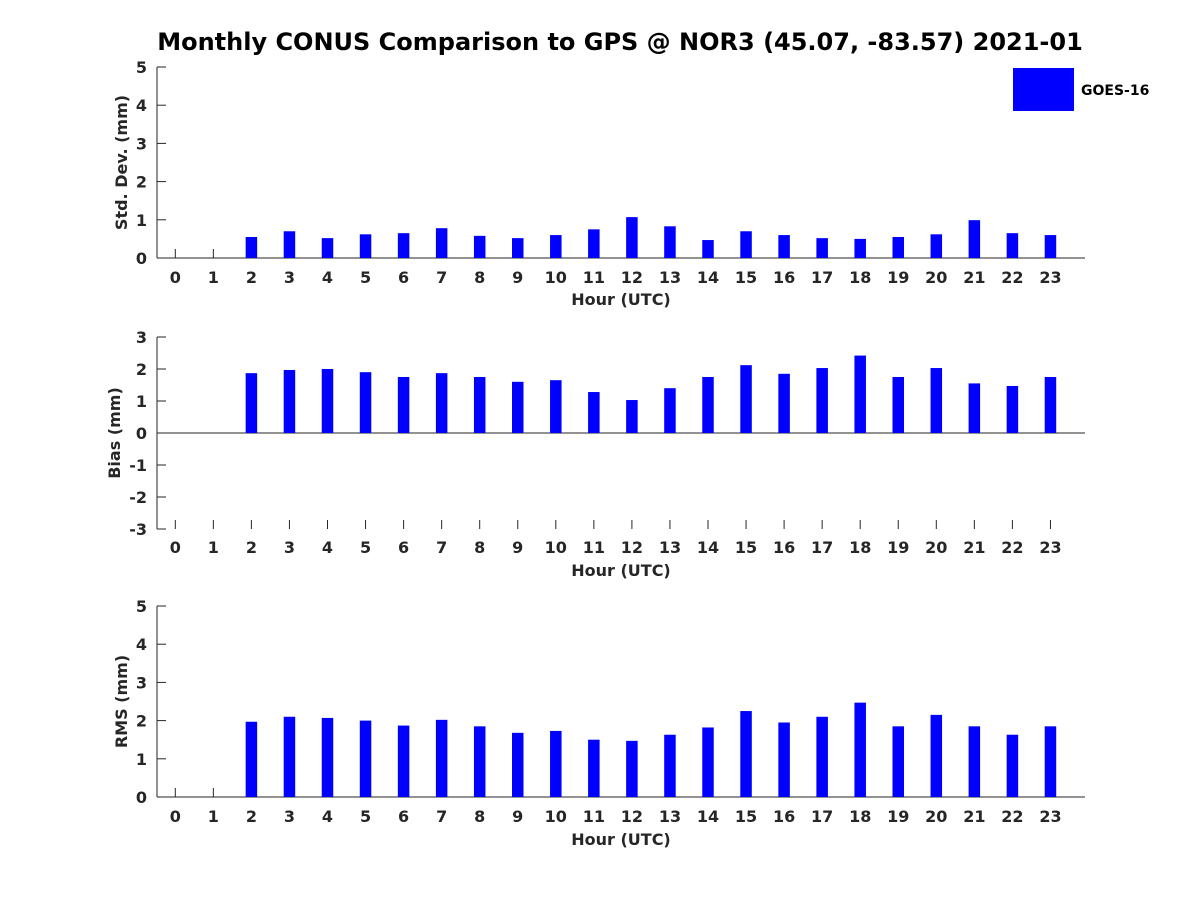  What do you see at coordinates (141, 105) in the screenshot?
I see `panel-1-y-tick-label: 4` at bounding box center [141, 105].